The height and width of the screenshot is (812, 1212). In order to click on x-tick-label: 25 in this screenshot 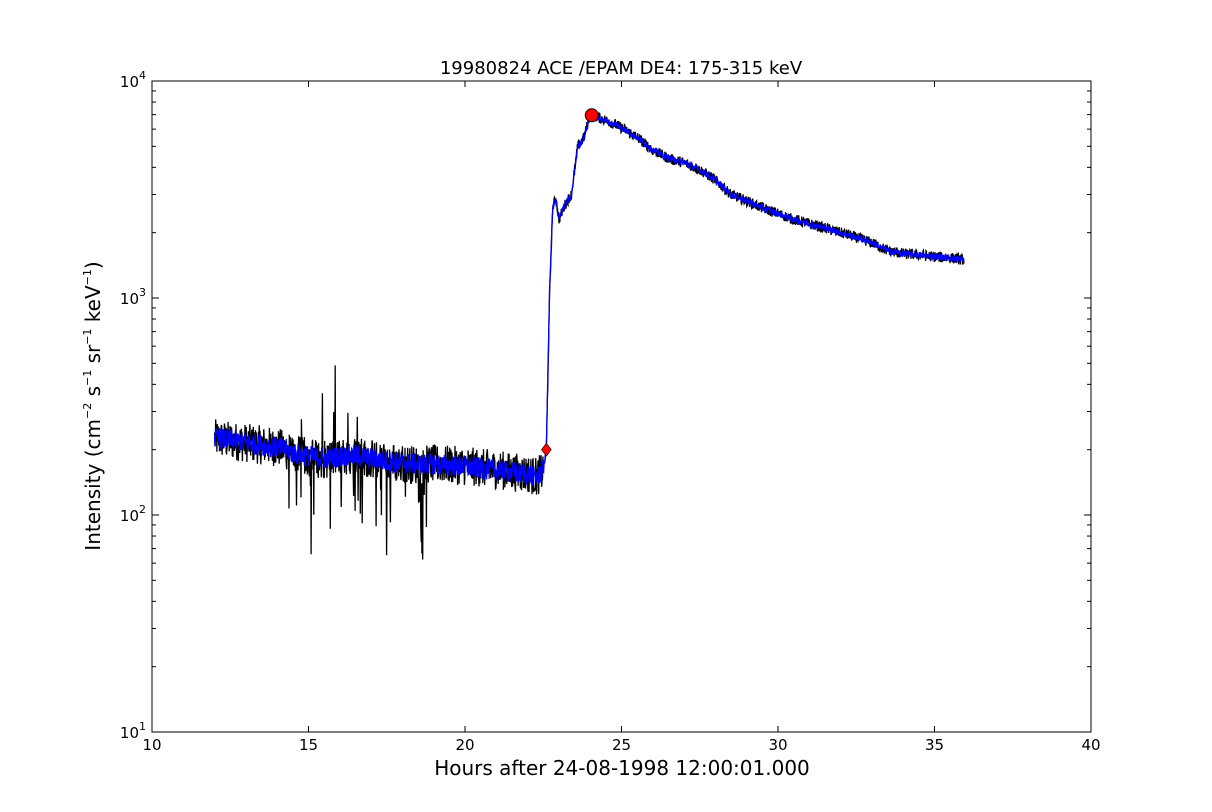, I will do `click(621, 745)`.